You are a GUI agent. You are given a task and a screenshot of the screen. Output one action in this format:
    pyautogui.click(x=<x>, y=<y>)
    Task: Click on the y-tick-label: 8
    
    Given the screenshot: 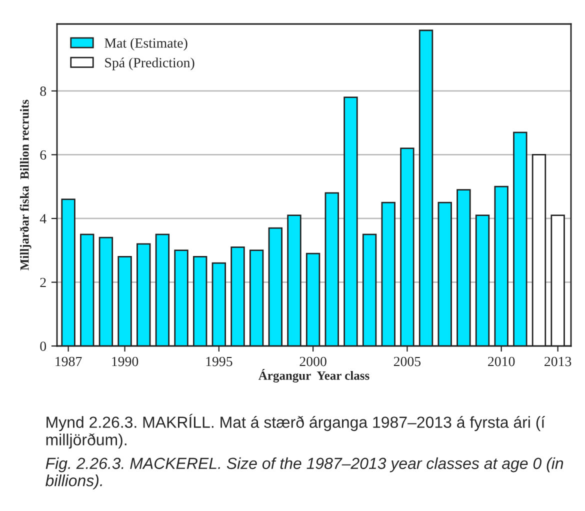 What is the action you would take?
    pyautogui.click(x=43, y=91)
    